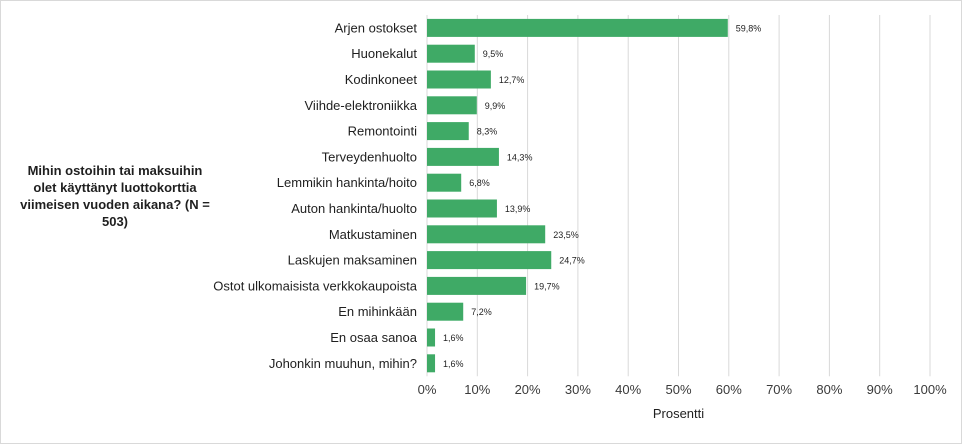 Image resolution: width=962 pixels, height=444 pixels. What do you see at coordinates (427, 389) in the screenshot?
I see `x-tick-label: 0%` at bounding box center [427, 389].